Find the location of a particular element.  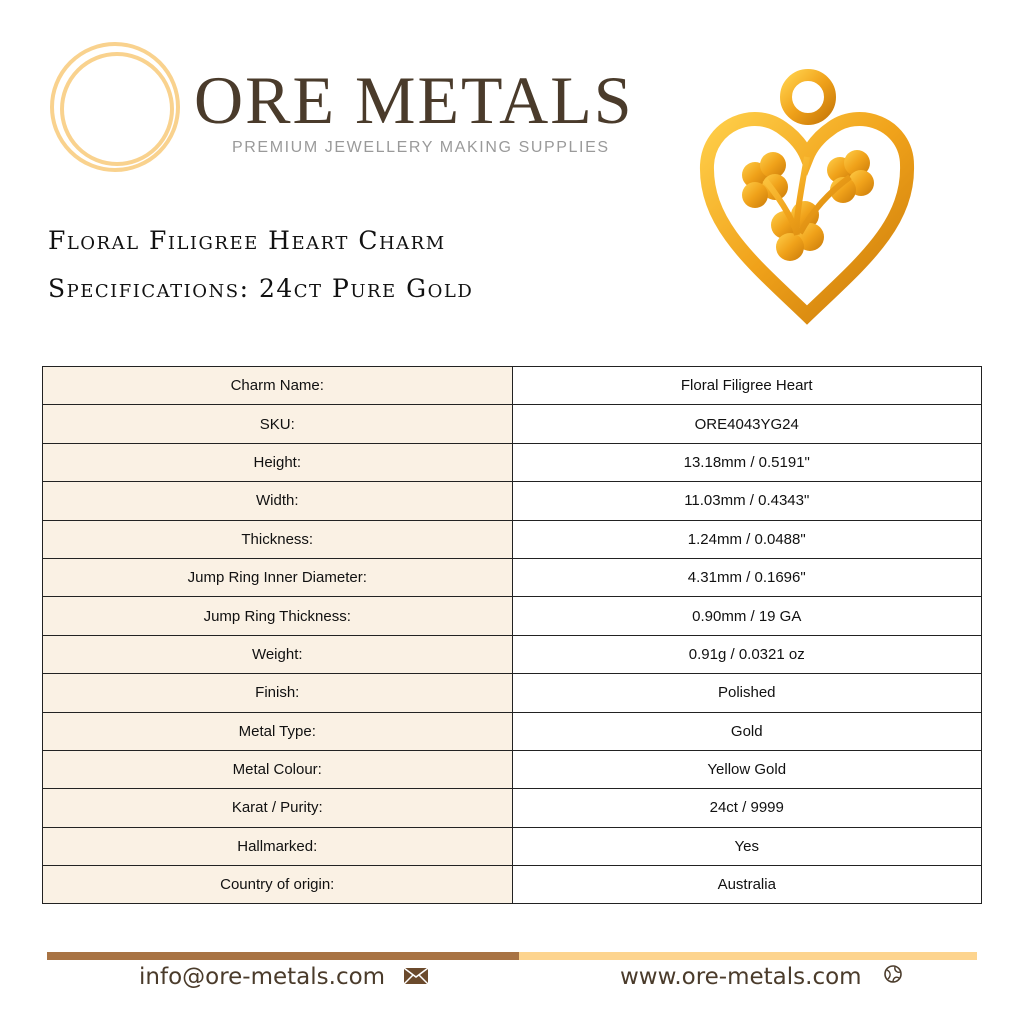

spec-value: 13.18mm / 0.5191" is located at coordinates (746, 462).